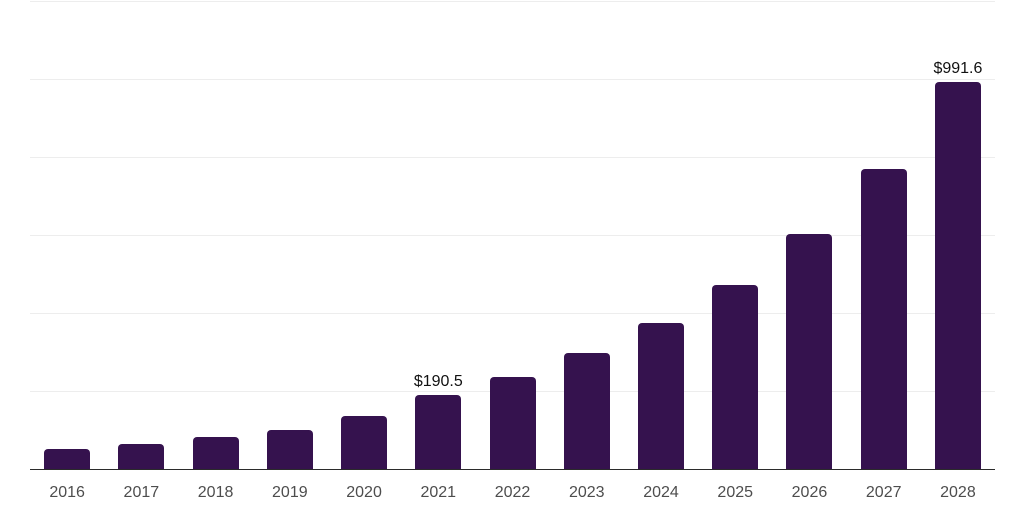 This screenshot has width=1024, height=512. I want to click on x-tick-label: 2027, so click(883, 492).